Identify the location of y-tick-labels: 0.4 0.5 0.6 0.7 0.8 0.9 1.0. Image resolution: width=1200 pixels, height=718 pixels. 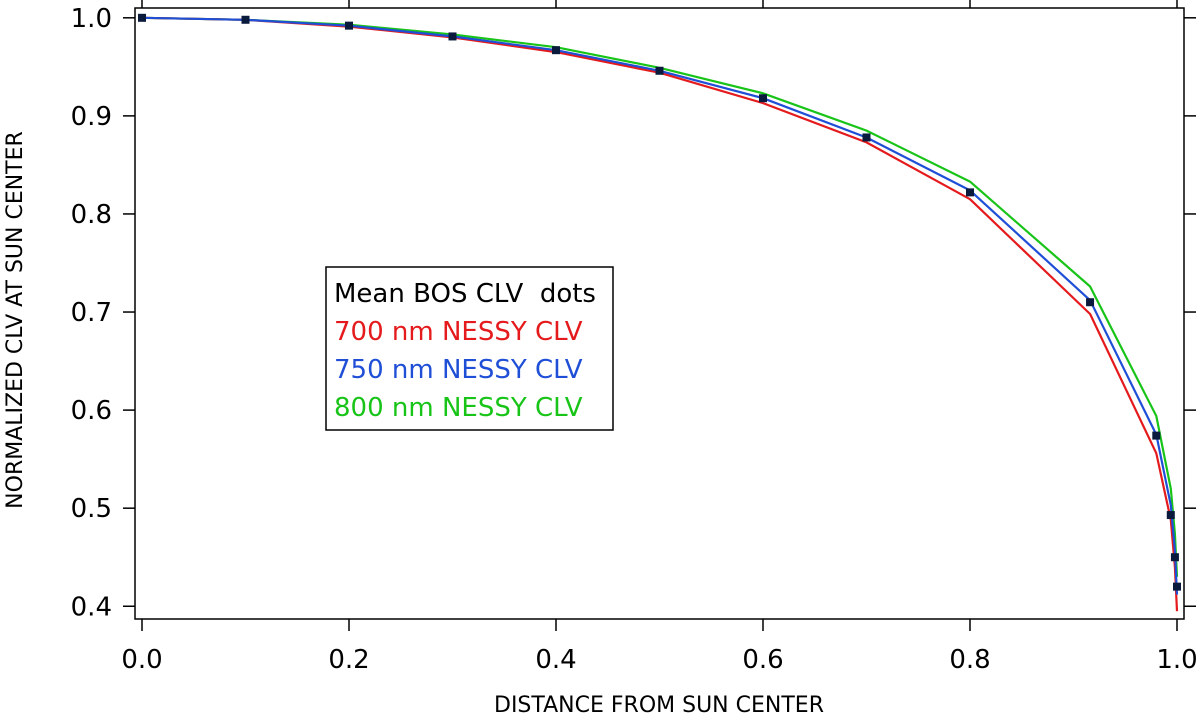
(91, 313).